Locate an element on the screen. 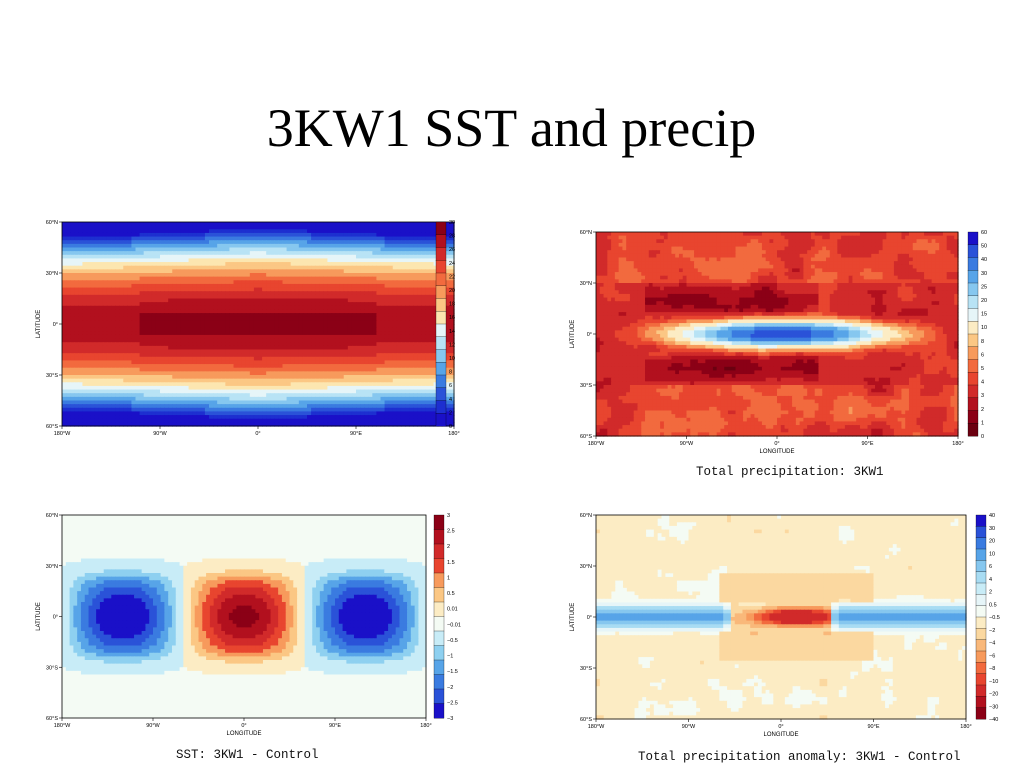  x-tick-label: 180° is located at coordinates (453, 434).